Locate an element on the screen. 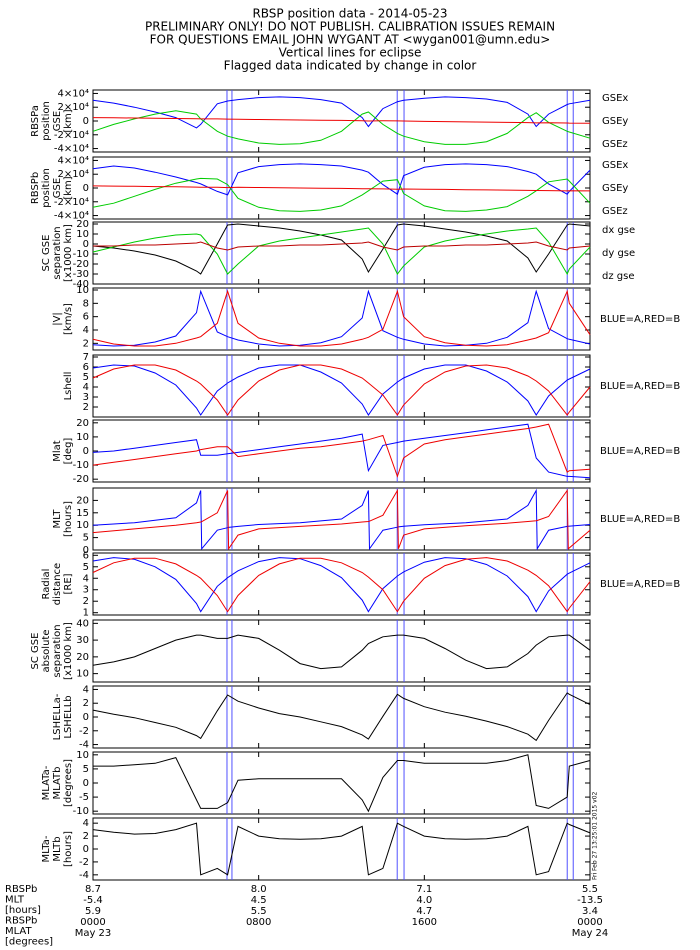  legend-entry: GSEx is located at coordinates (615, 98).